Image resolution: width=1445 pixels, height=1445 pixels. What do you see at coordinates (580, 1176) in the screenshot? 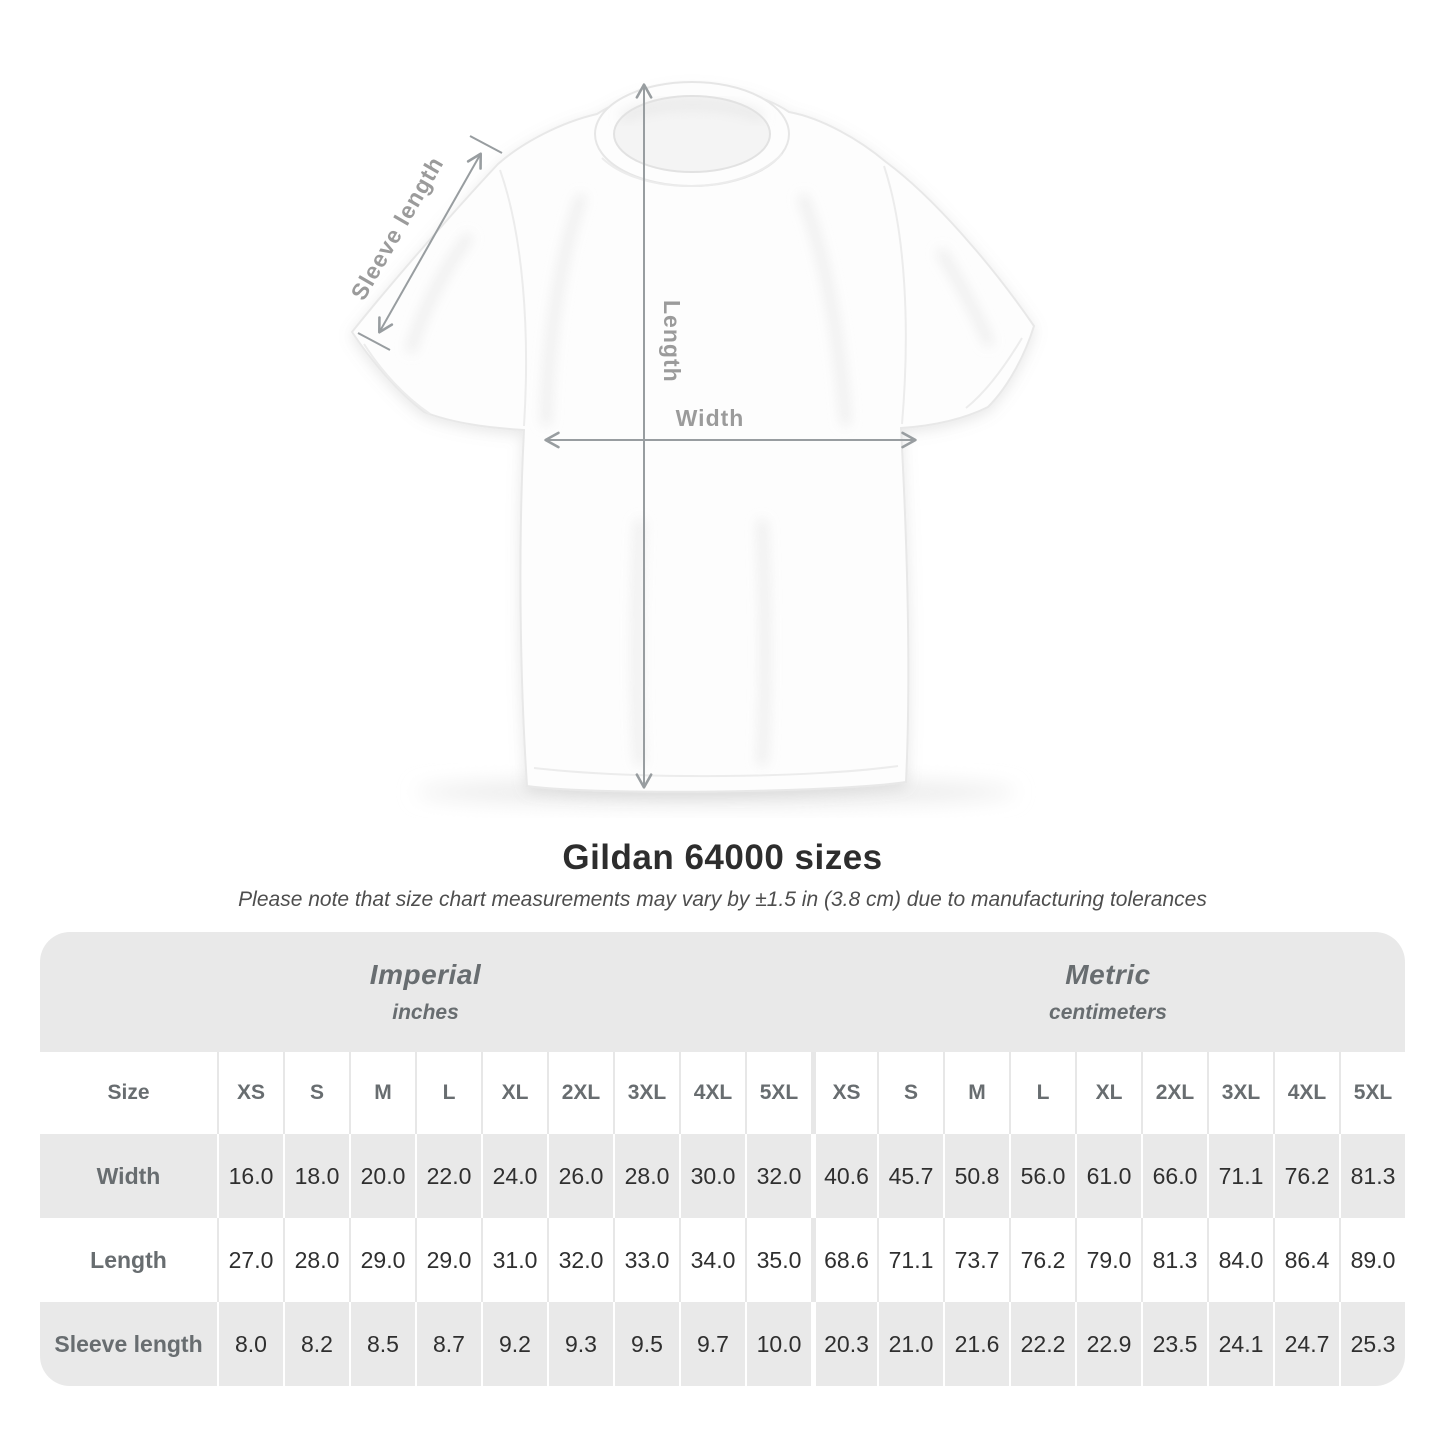
I see `size-value-cell: 26.0` at bounding box center [580, 1176].